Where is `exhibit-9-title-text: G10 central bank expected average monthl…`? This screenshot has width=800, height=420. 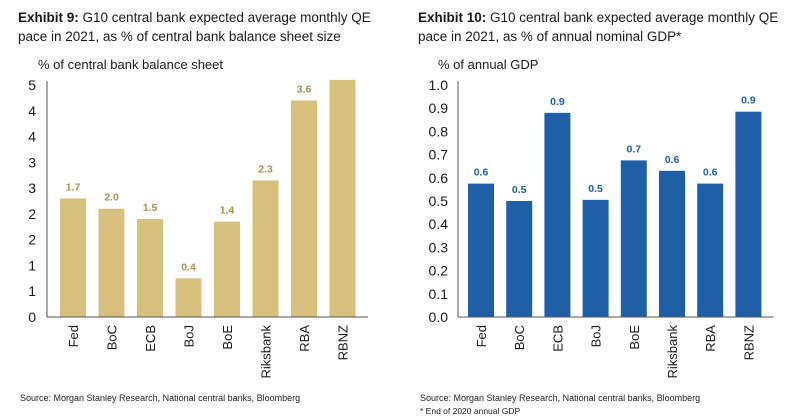
exhibit-9-title-text: G10 central bank expected average monthl… is located at coordinates (194, 27).